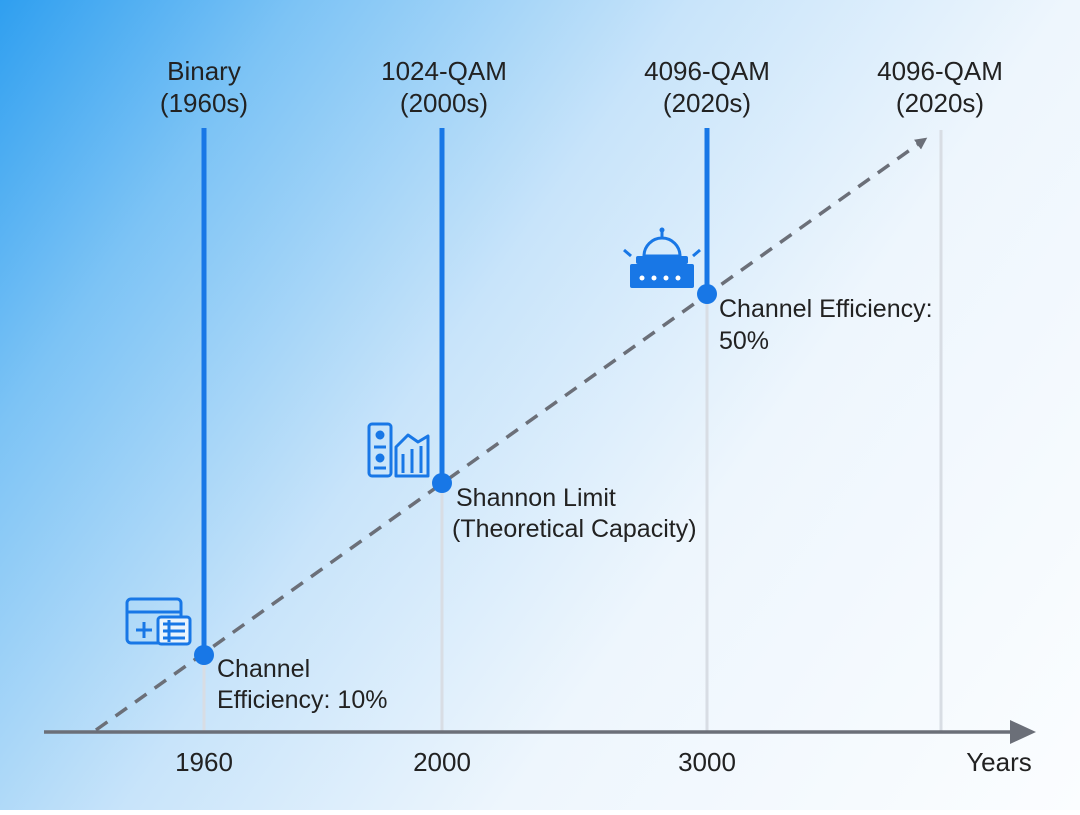 The image size is (1080, 815). I want to click on era-label-1-line2: (1960s), so click(204, 103).